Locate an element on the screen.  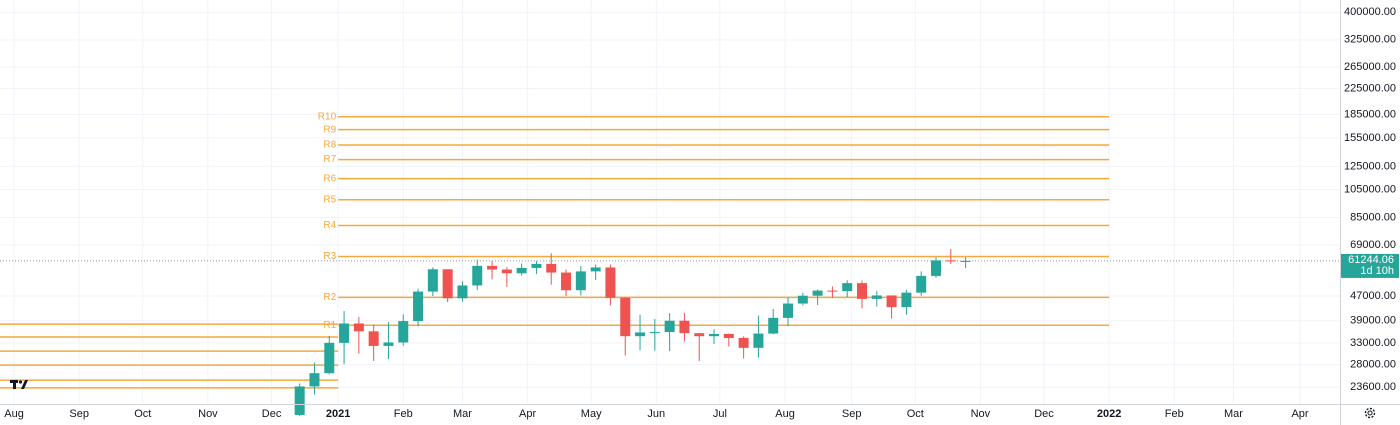
y-tick-label: 225000.00 is located at coordinates (1370, 88).